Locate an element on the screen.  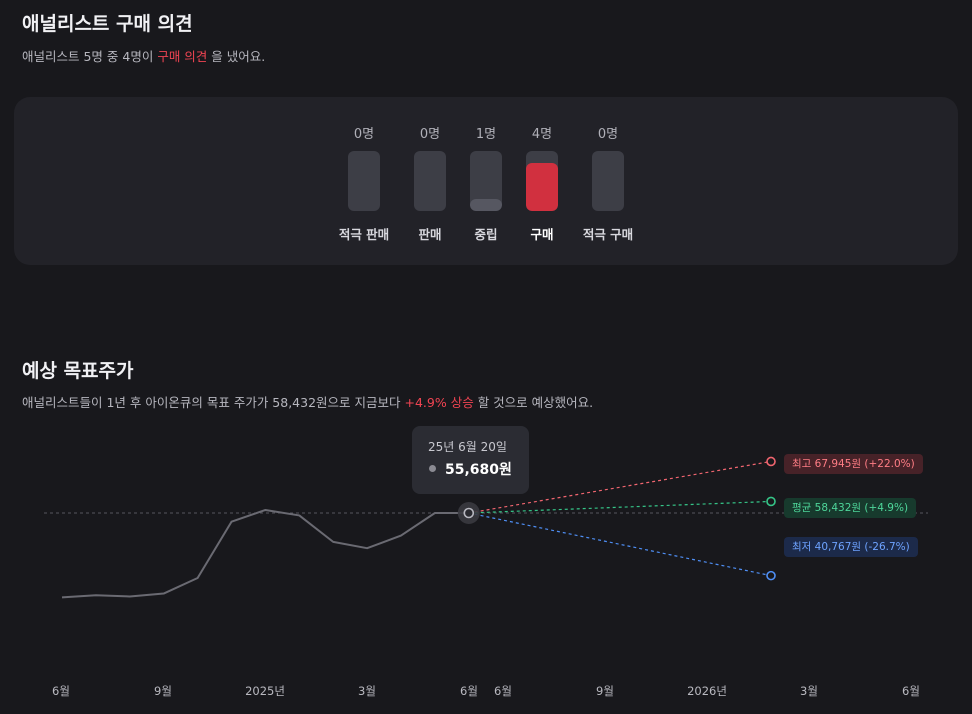
vote-sell: 0명 판매 is located at coordinates (430, 181).